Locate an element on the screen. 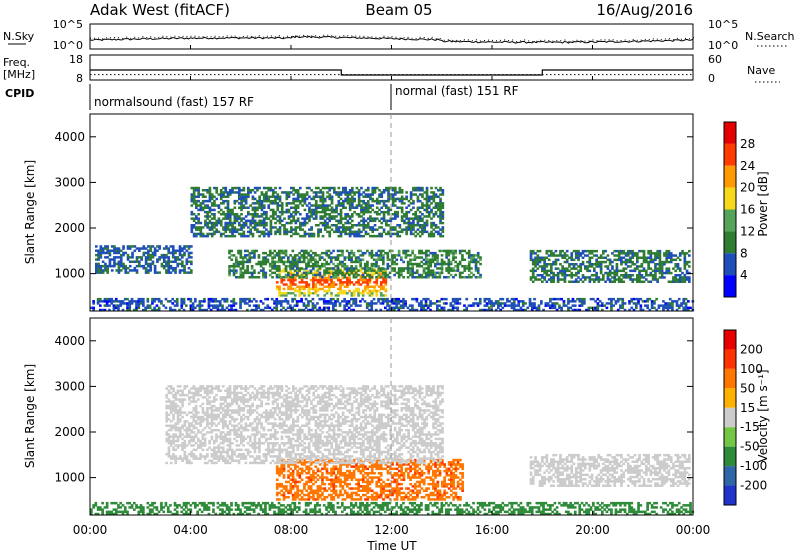 The image size is (800, 558). power-ytick-label-1: 3000 is located at coordinates (69, 182).